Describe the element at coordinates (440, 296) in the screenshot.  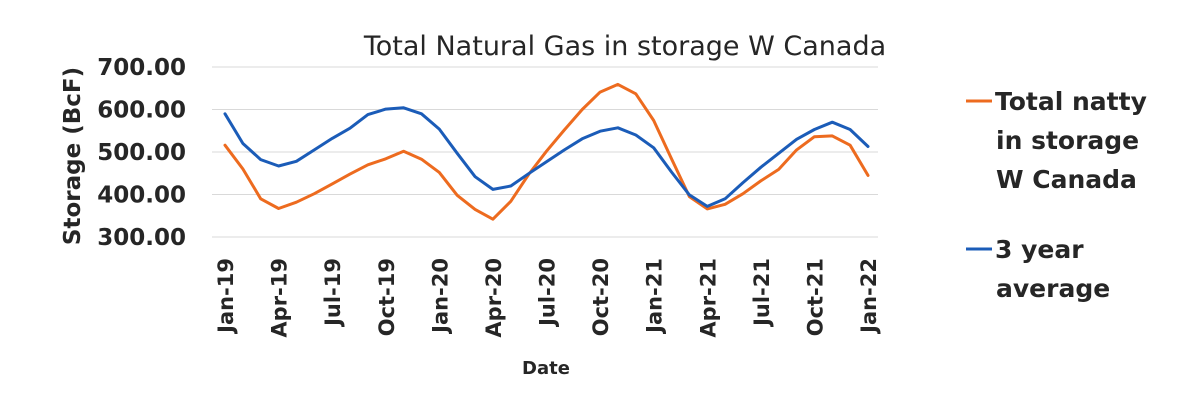
I see `x-tick-label: Jan-20` at that location.